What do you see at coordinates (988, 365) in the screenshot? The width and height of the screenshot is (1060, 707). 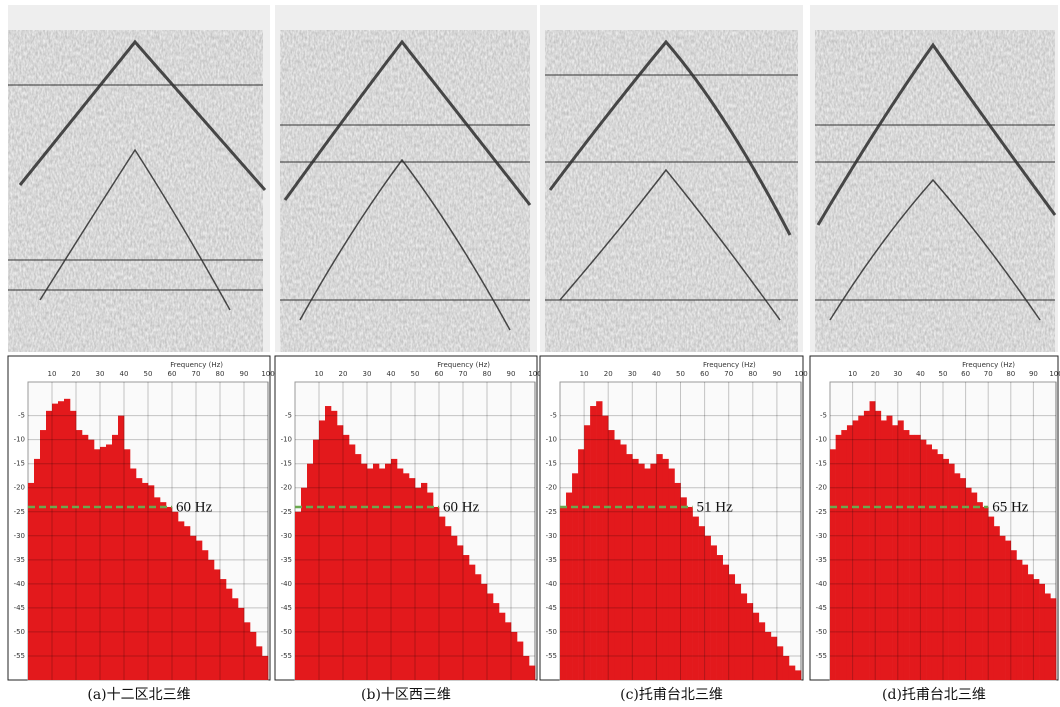 I see `axis-title: Frequency (Hz)` at bounding box center [988, 365].